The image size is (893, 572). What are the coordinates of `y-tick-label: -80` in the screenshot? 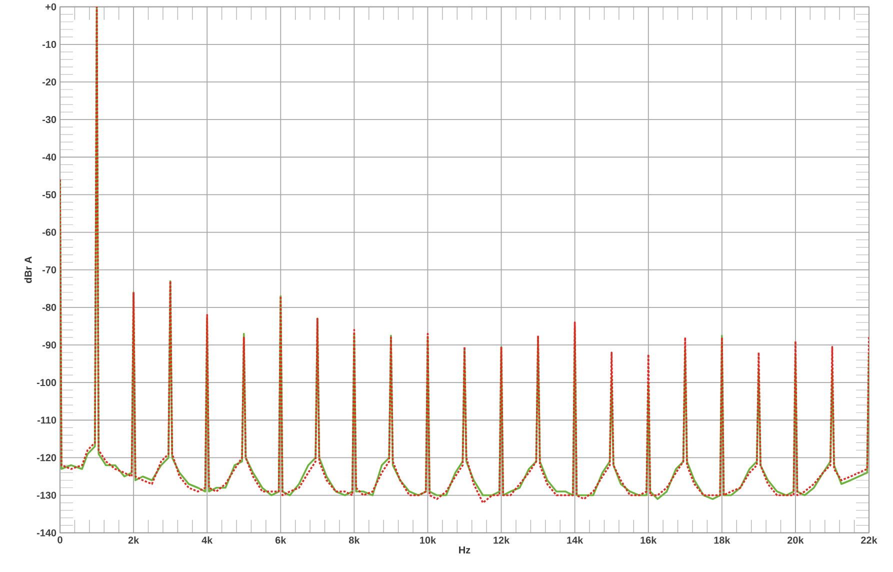 It's located at (49, 308).